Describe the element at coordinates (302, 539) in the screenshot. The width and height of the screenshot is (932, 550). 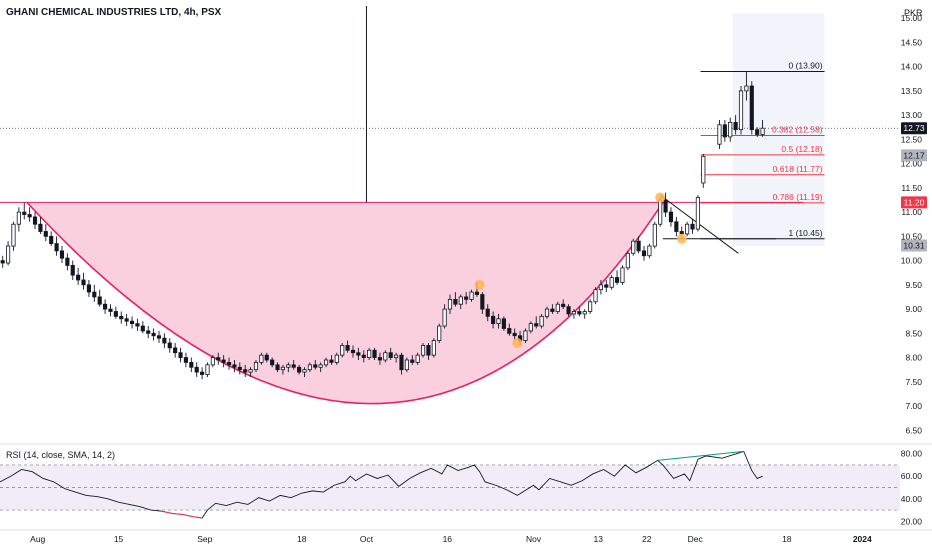
I see `time-tick-label: 18` at that location.